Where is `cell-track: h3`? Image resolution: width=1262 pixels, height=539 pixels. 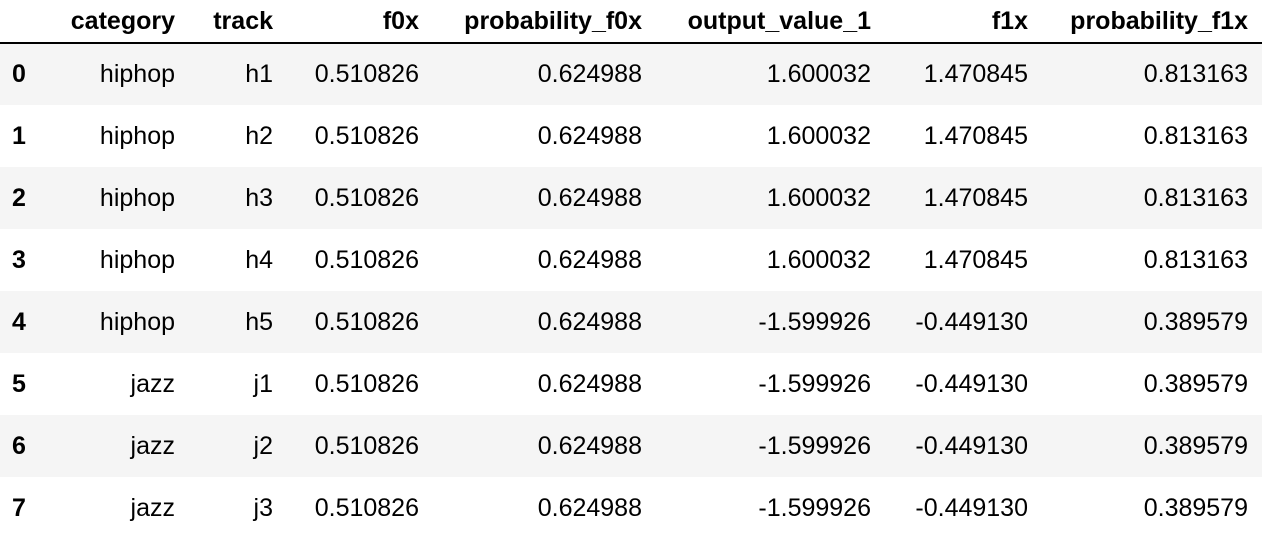
cell-track: h3 is located at coordinates (259, 197).